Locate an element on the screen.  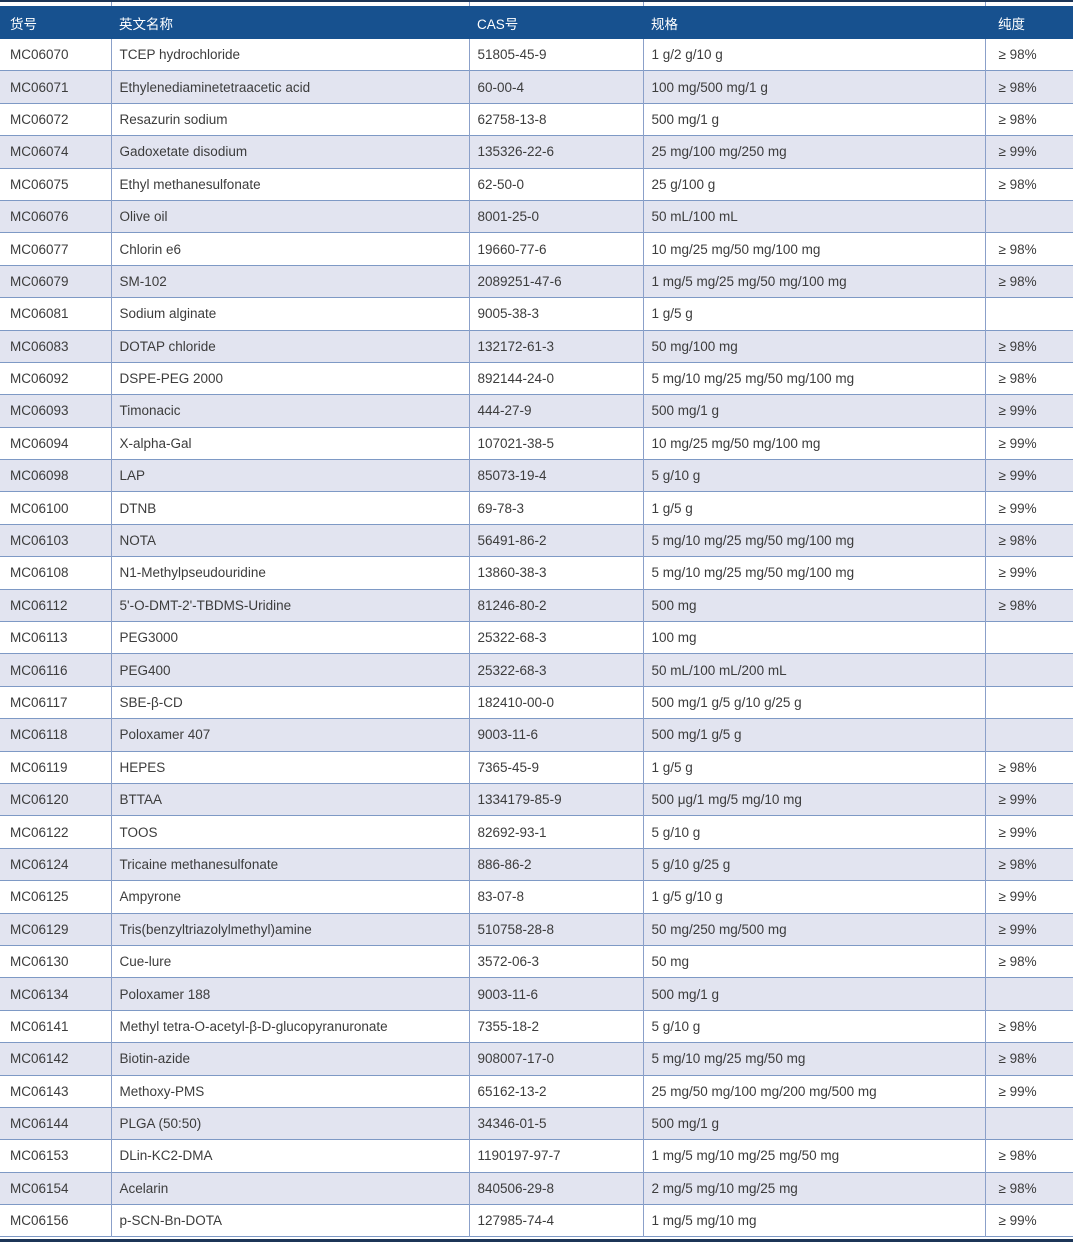
cell-cas: 8001-25-0 is located at coordinates (555, 216).